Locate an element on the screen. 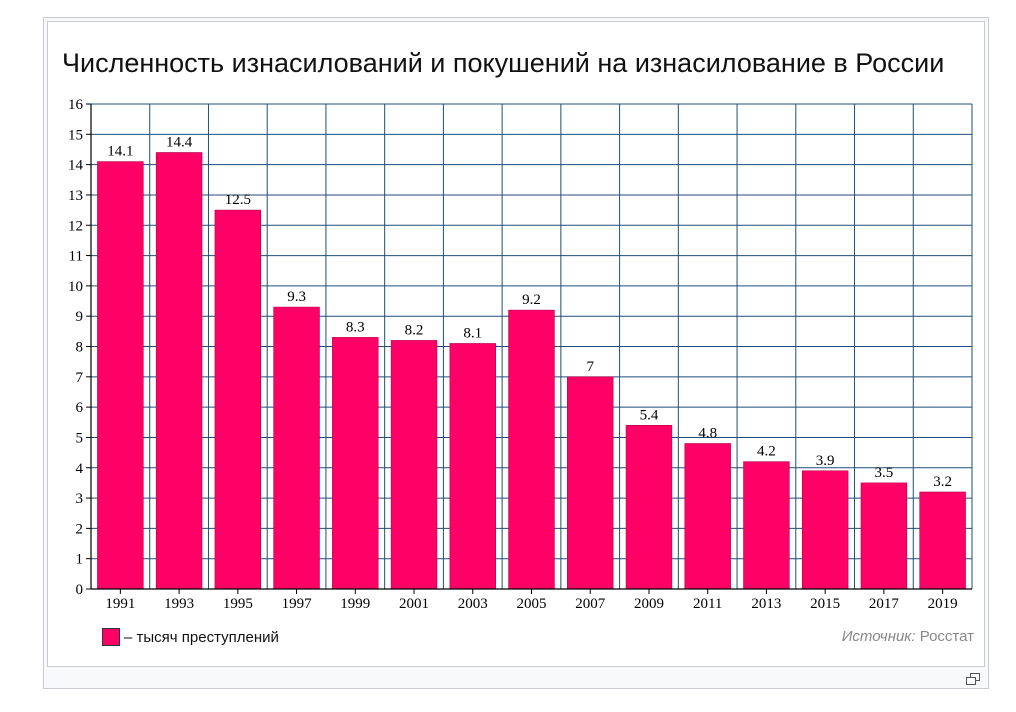 This screenshot has width=1016, height=712. y-tick-label: 5 is located at coordinates (80, 438).